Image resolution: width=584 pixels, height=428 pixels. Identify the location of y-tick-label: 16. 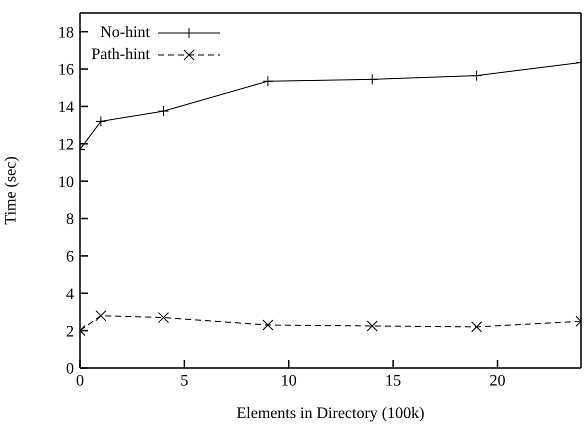
(66, 70).